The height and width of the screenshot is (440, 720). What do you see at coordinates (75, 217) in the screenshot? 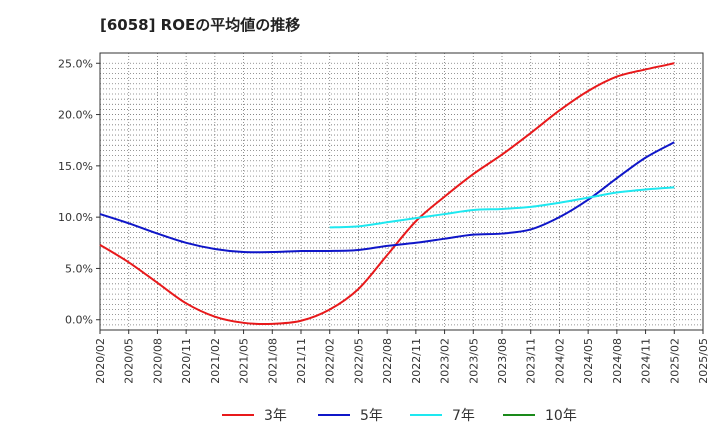
I see `y-tick-label: 10.0%` at bounding box center [75, 217].